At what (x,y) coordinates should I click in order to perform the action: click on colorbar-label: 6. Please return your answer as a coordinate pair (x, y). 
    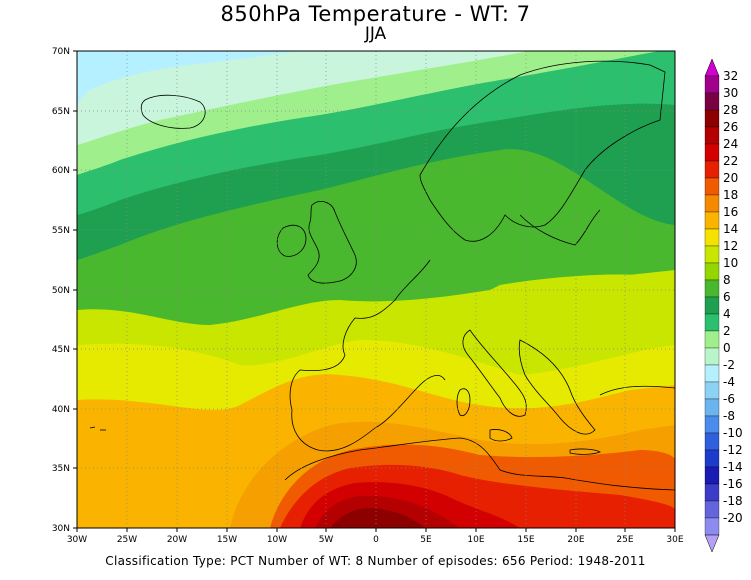
    Looking at the image, I should click on (727, 297).